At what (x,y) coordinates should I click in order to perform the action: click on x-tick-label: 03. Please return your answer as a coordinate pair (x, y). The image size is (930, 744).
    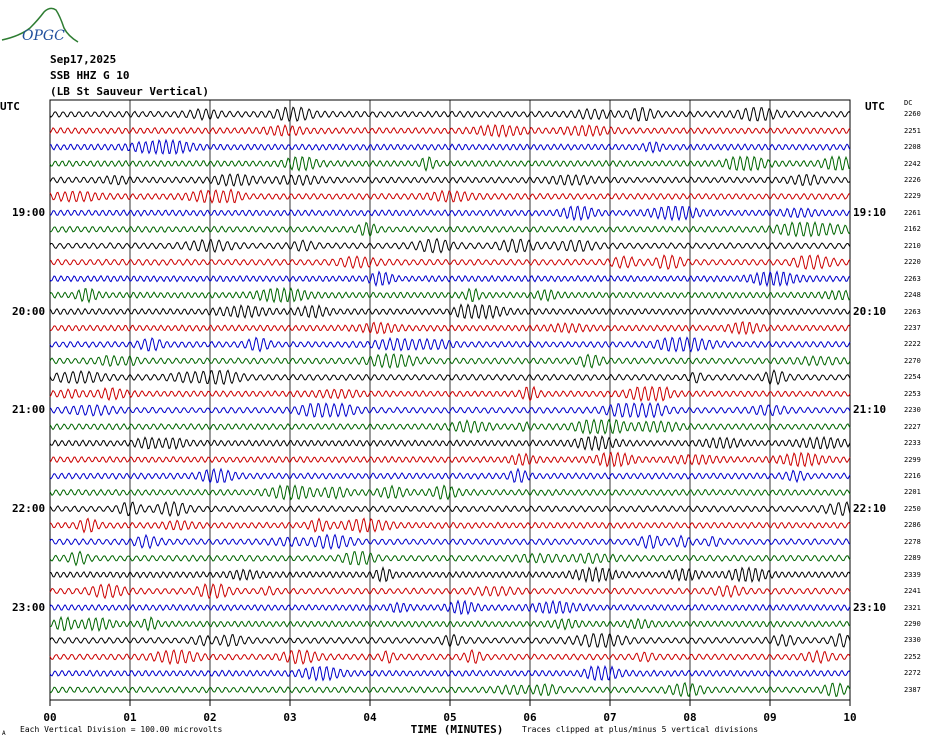
    Looking at the image, I should click on (290, 717).